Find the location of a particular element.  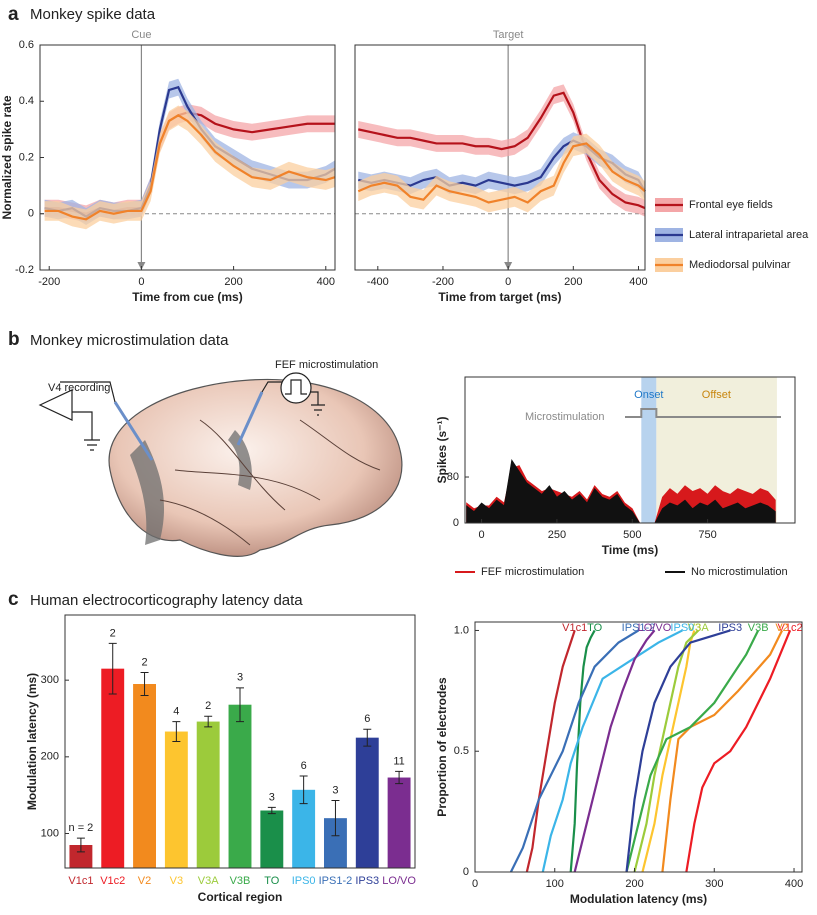

count-label: 6 is located at coordinates (304, 766).